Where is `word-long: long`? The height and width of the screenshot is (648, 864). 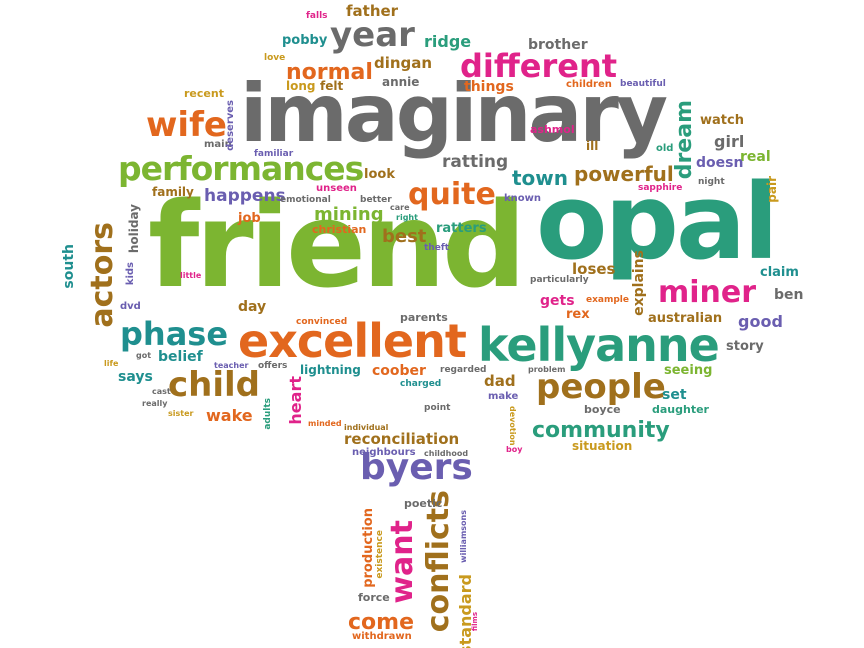 word-long: long is located at coordinates (301, 86).